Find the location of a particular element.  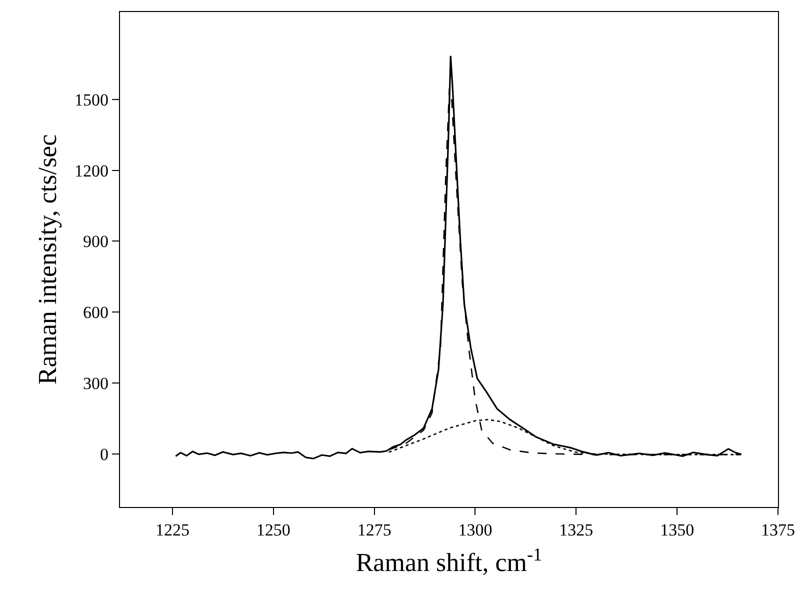

y-tick-label: 900 is located at coordinates (95, 242).